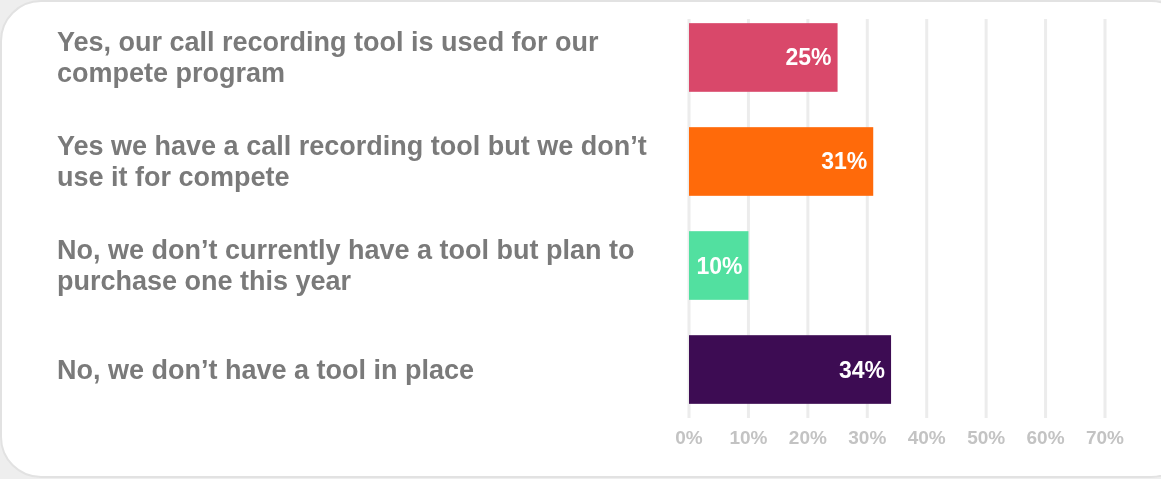 The height and width of the screenshot is (479, 1161). What do you see at coordinates (844, 161) in the screenshot?
I see `data-label: 31%` at bounding box center [844, 161].